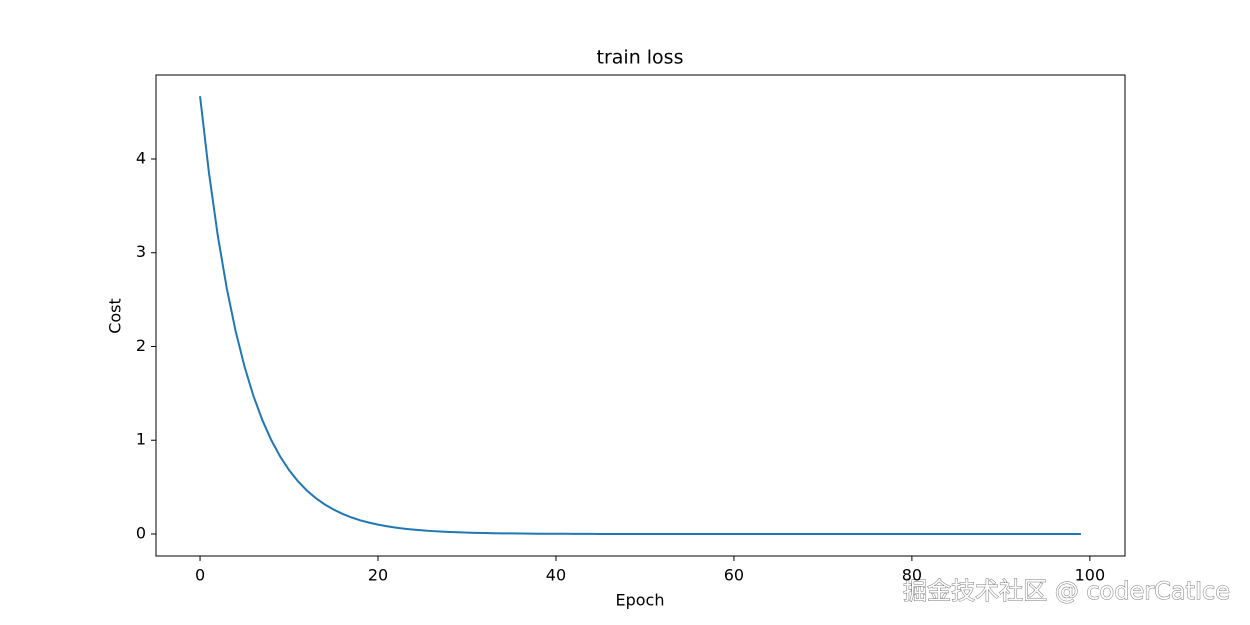 This screenshot has height=625, width=1250. Describe the element at coordinates (556, 575) in the screenshot. I see `x-tick-label: 40` at that location.